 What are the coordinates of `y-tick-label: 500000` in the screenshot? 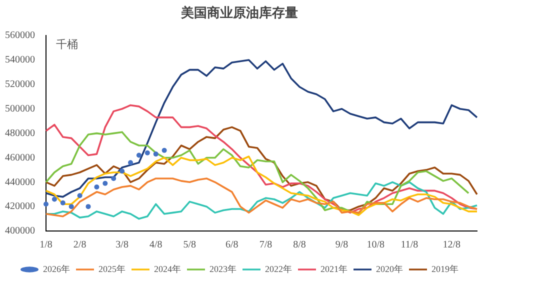 It's located at (20, 109).